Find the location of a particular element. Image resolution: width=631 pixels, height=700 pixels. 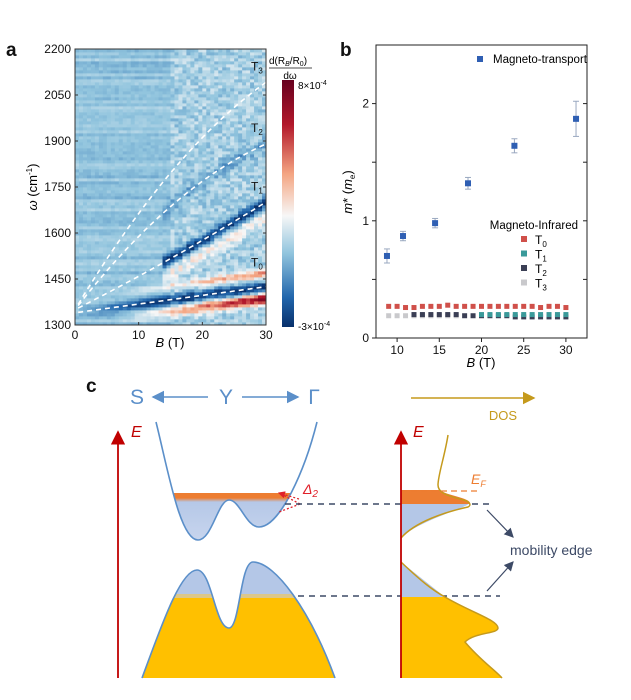

x-tick-label-a: 20 is located at coordinates (203, 335).